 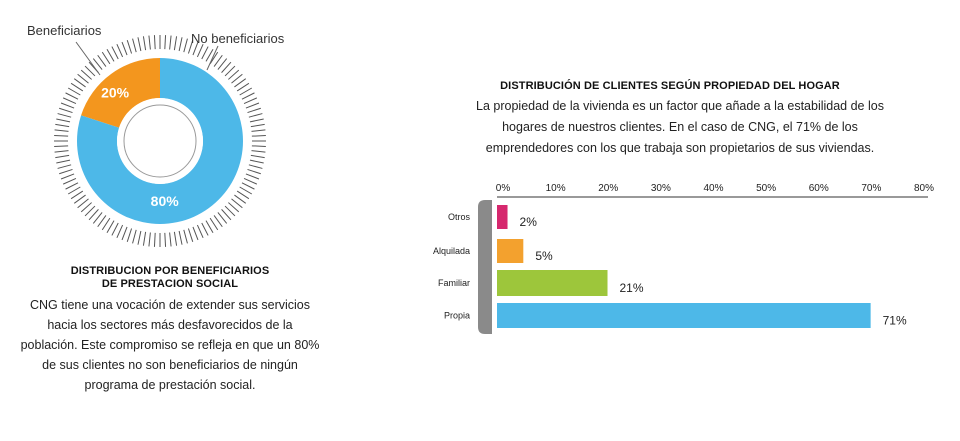 I want to click on category-label: Propia, so click(x=457, y=316).